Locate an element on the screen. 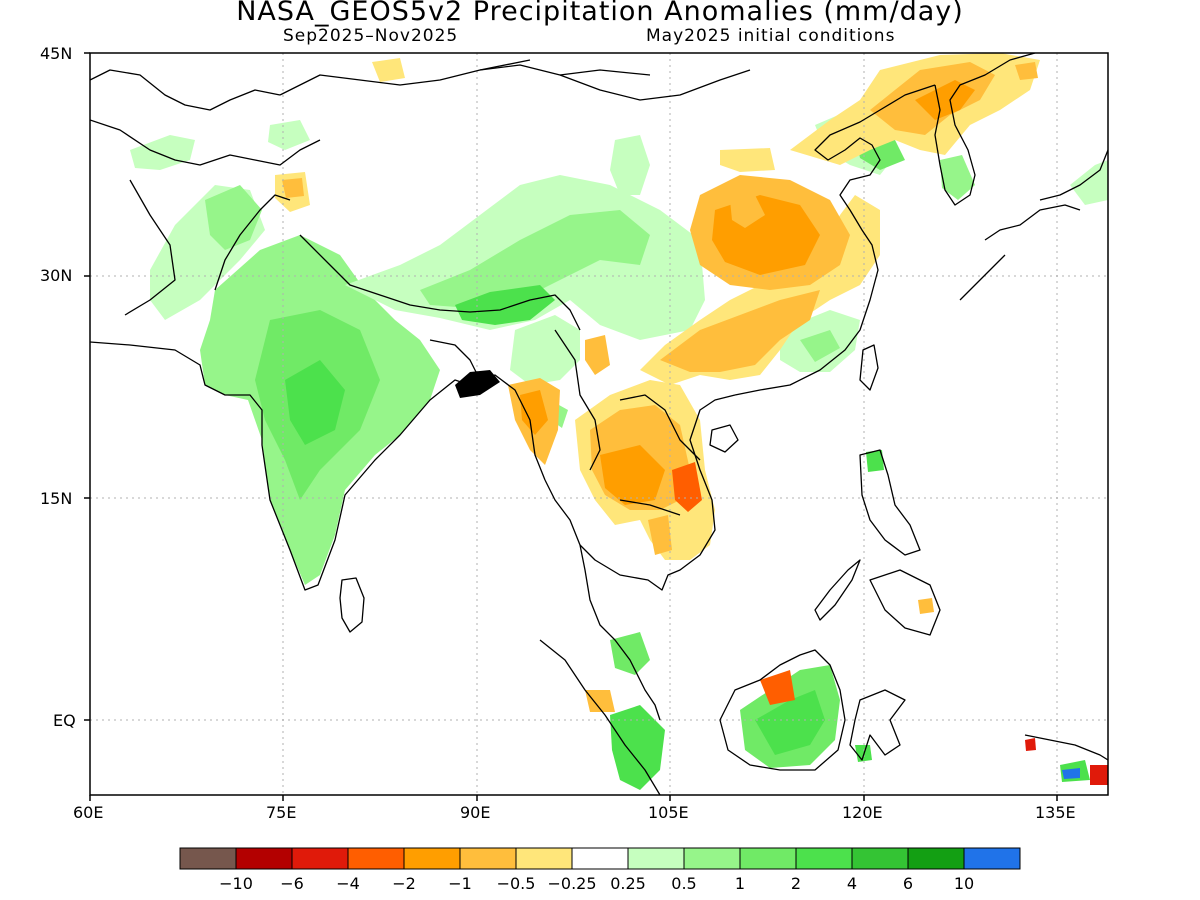 The image size is (1200, 900). coastline-sumatra is located at coordinates (600, 717).